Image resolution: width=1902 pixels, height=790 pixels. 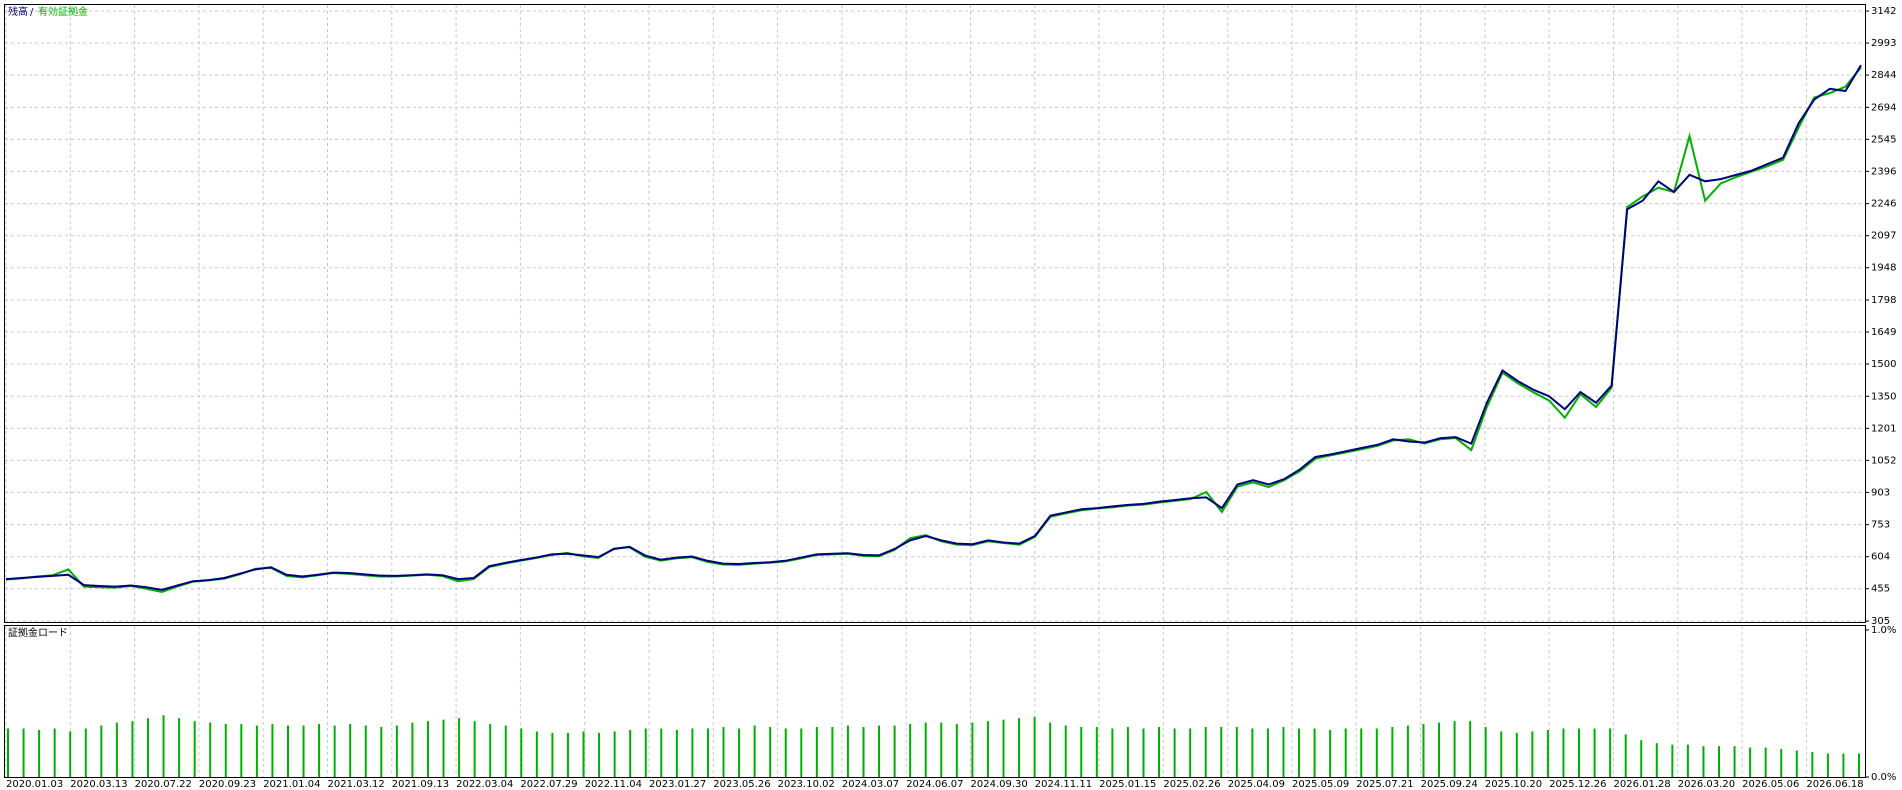 I want to click on legend-equity: 有効証拠金, so click(x=63, y=11).